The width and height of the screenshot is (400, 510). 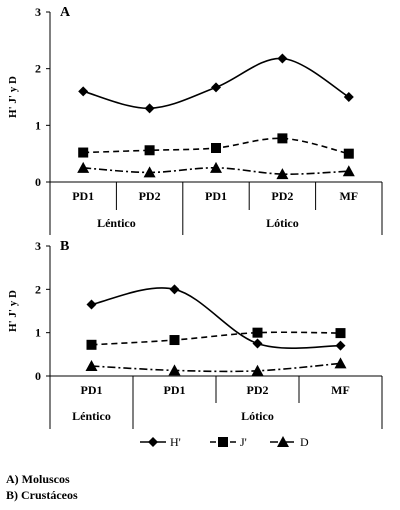 What do you see at coordinates (38, 479) in the screenshot?
I see `caption-moluscos: A) Moluscos` at bounding box center [38, 479].